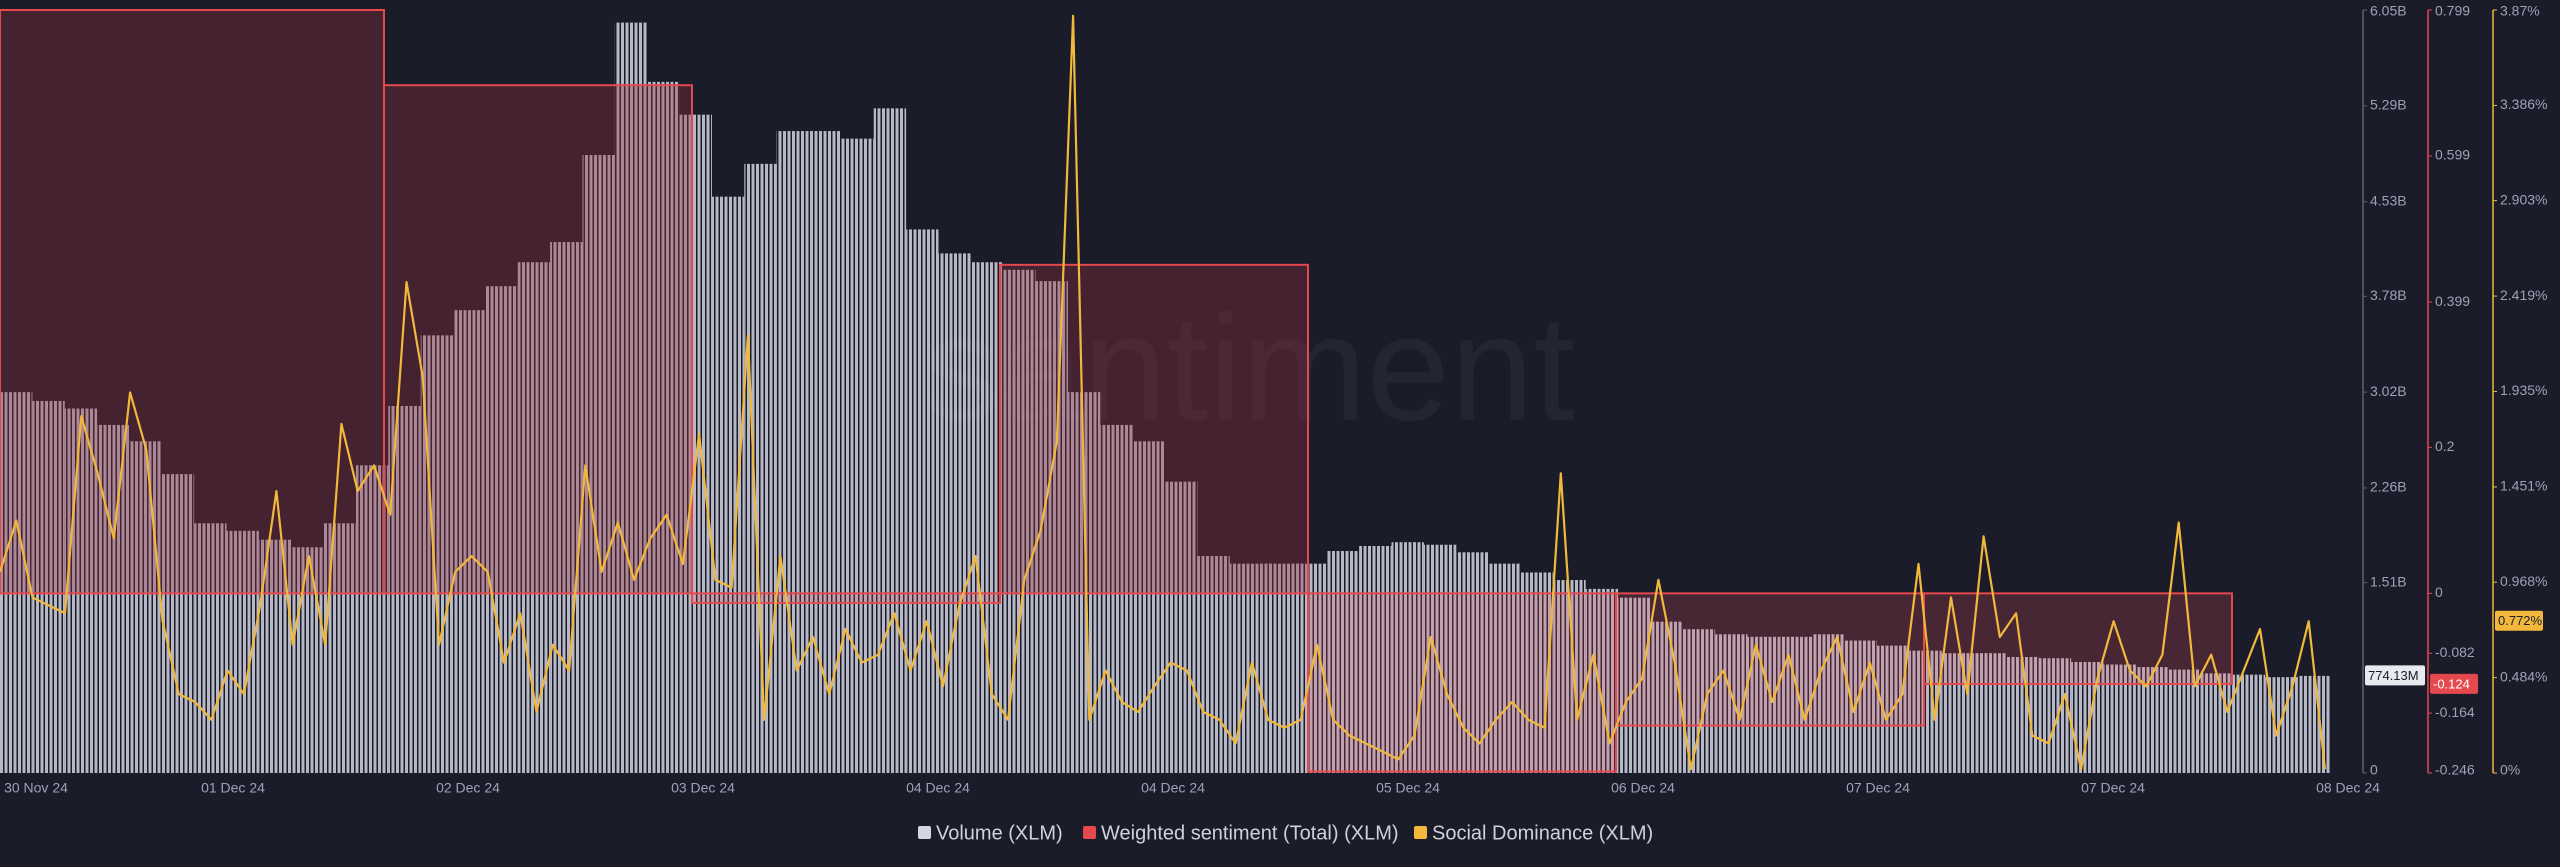 The width and height of the screenshot is (2560, 867). I want to click on y-tick-label: 0%, so click(2510, 770).